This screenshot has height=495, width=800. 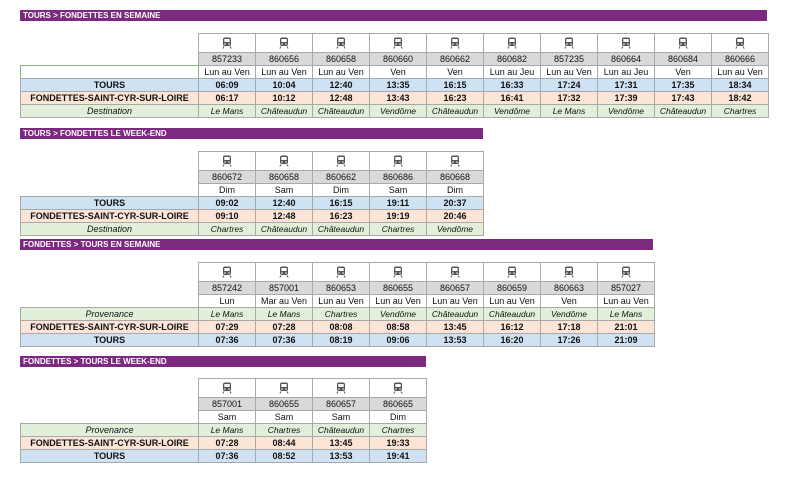 What do you see at coordinates (284, 85) in the screenshot?
I see `time-cell: 10:04` at bounding box center [284, 85].